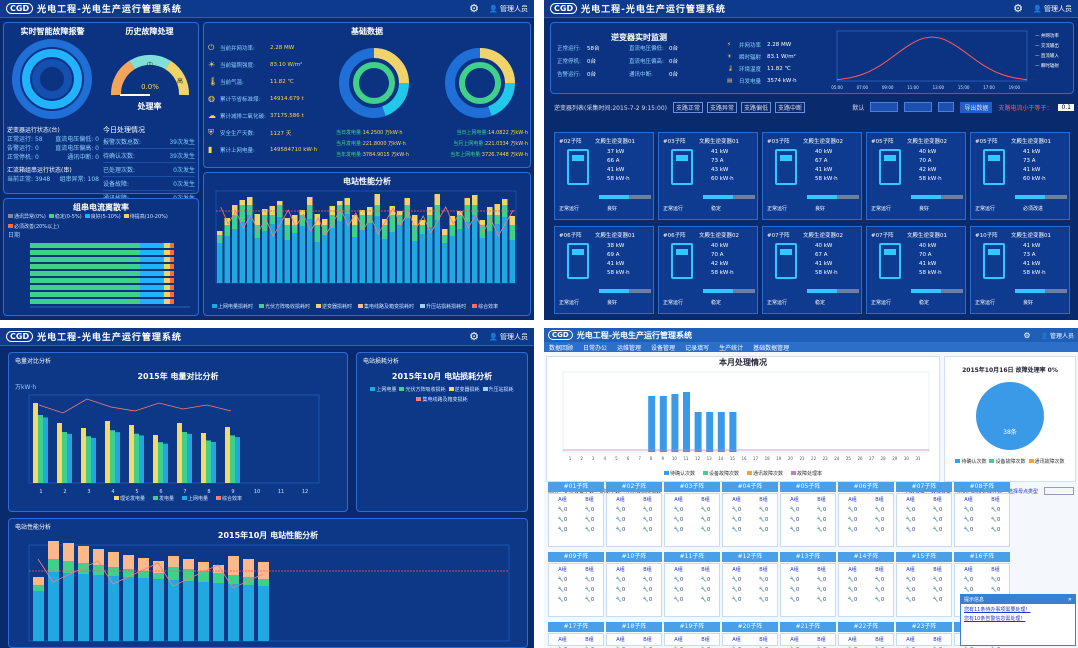 This screenshot has width=1078, height=648. I want to click on filter-chip: 支路正常, so click(687, 107).